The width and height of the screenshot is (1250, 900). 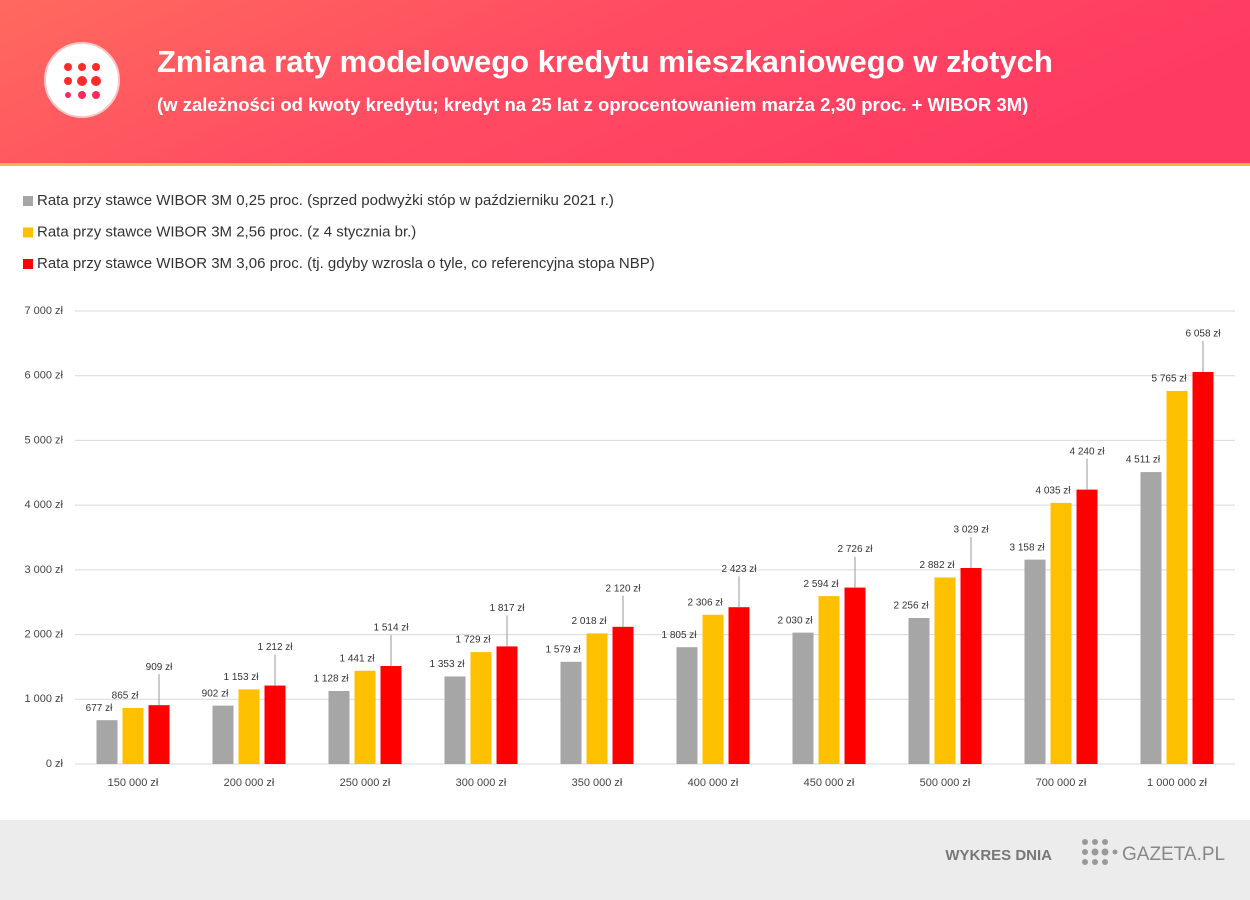 What do you see at coordinates (215, 693) in the screenshot?
I see `value-label: 902 zł` at bounding box center [215, 693].